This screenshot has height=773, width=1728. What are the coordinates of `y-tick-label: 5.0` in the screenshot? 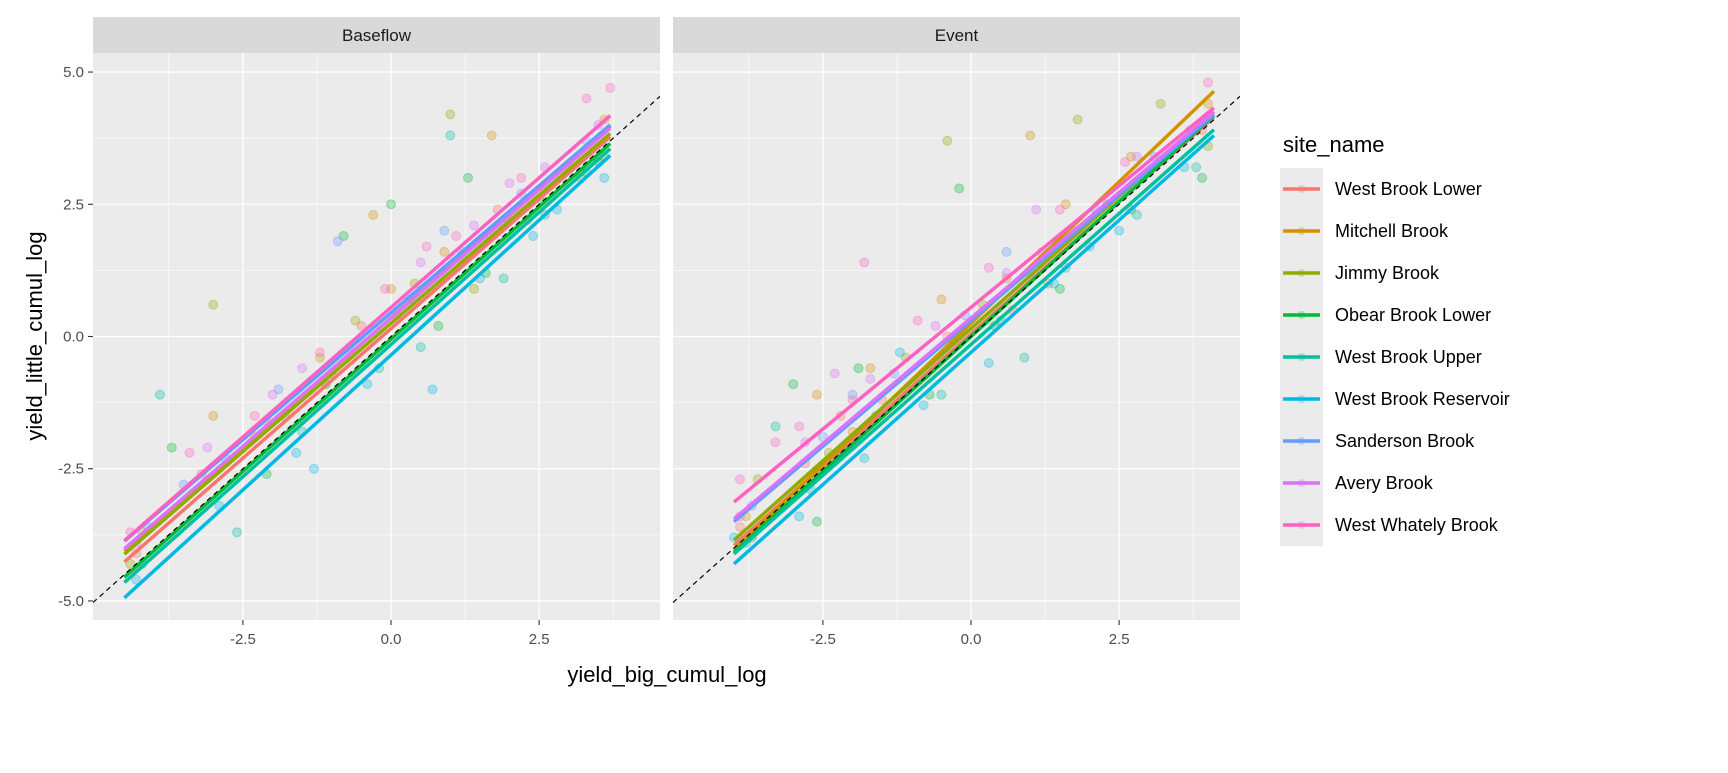 It's located at (73, 72).